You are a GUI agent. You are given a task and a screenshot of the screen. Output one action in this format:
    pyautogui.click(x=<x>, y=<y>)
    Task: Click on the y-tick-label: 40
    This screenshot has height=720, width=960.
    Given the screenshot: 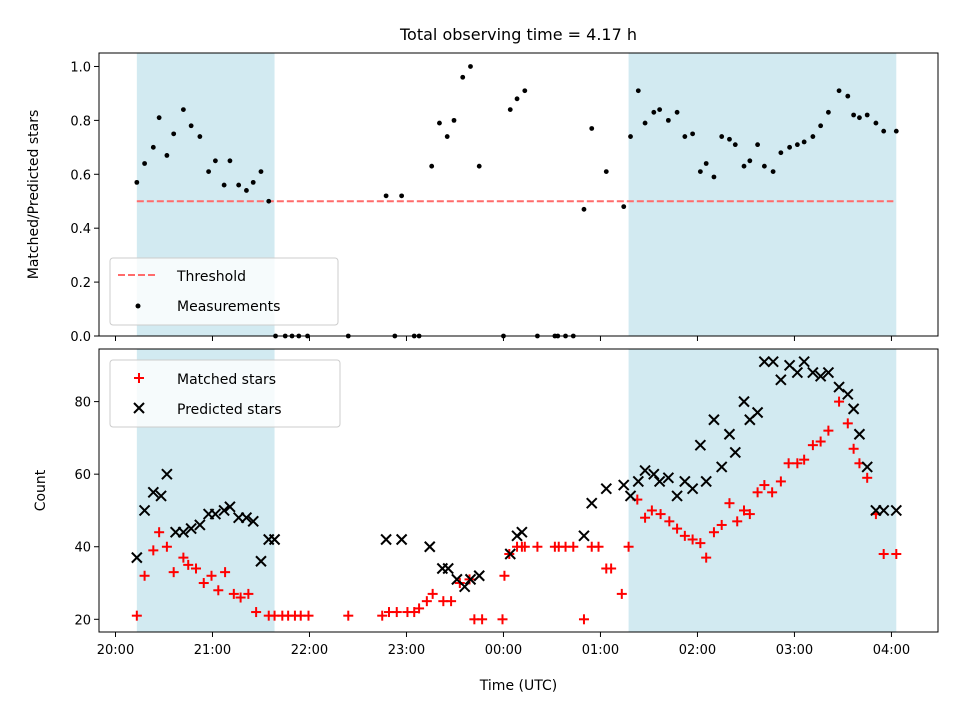 What is the action you would take?
    pyautogui.click(x=82, y=548)
    